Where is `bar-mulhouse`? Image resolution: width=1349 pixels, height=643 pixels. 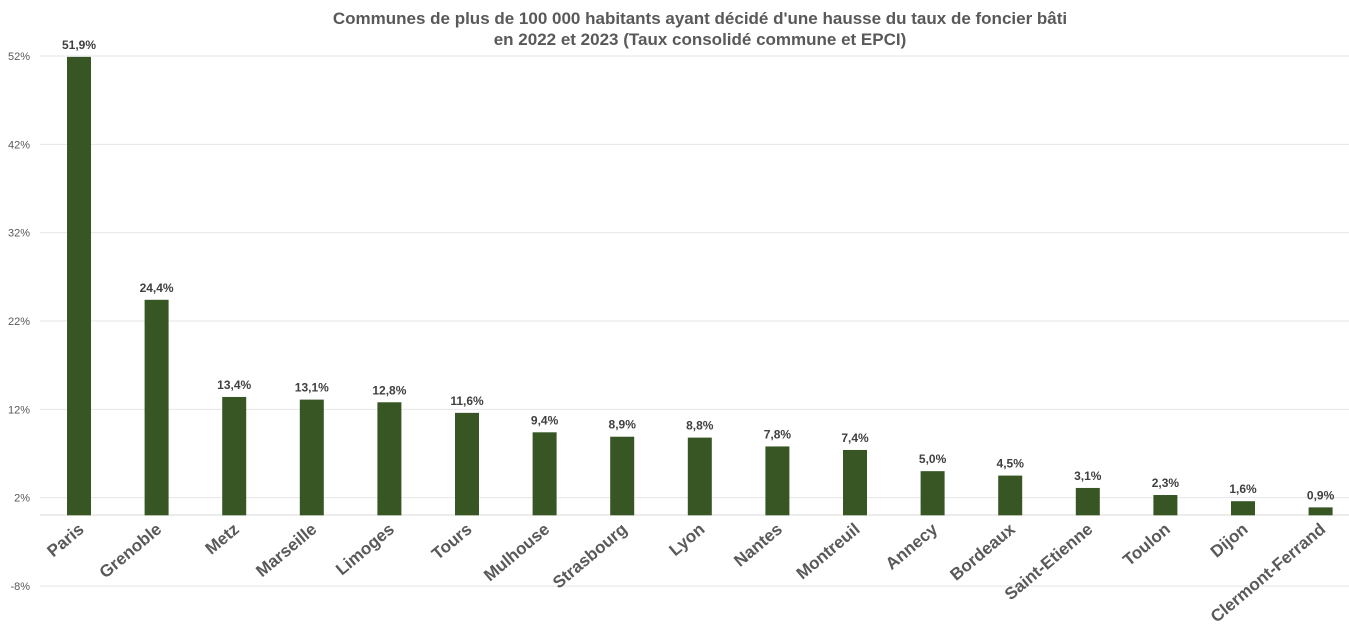 bar-mulhouse is located at coordinates (544, 474).